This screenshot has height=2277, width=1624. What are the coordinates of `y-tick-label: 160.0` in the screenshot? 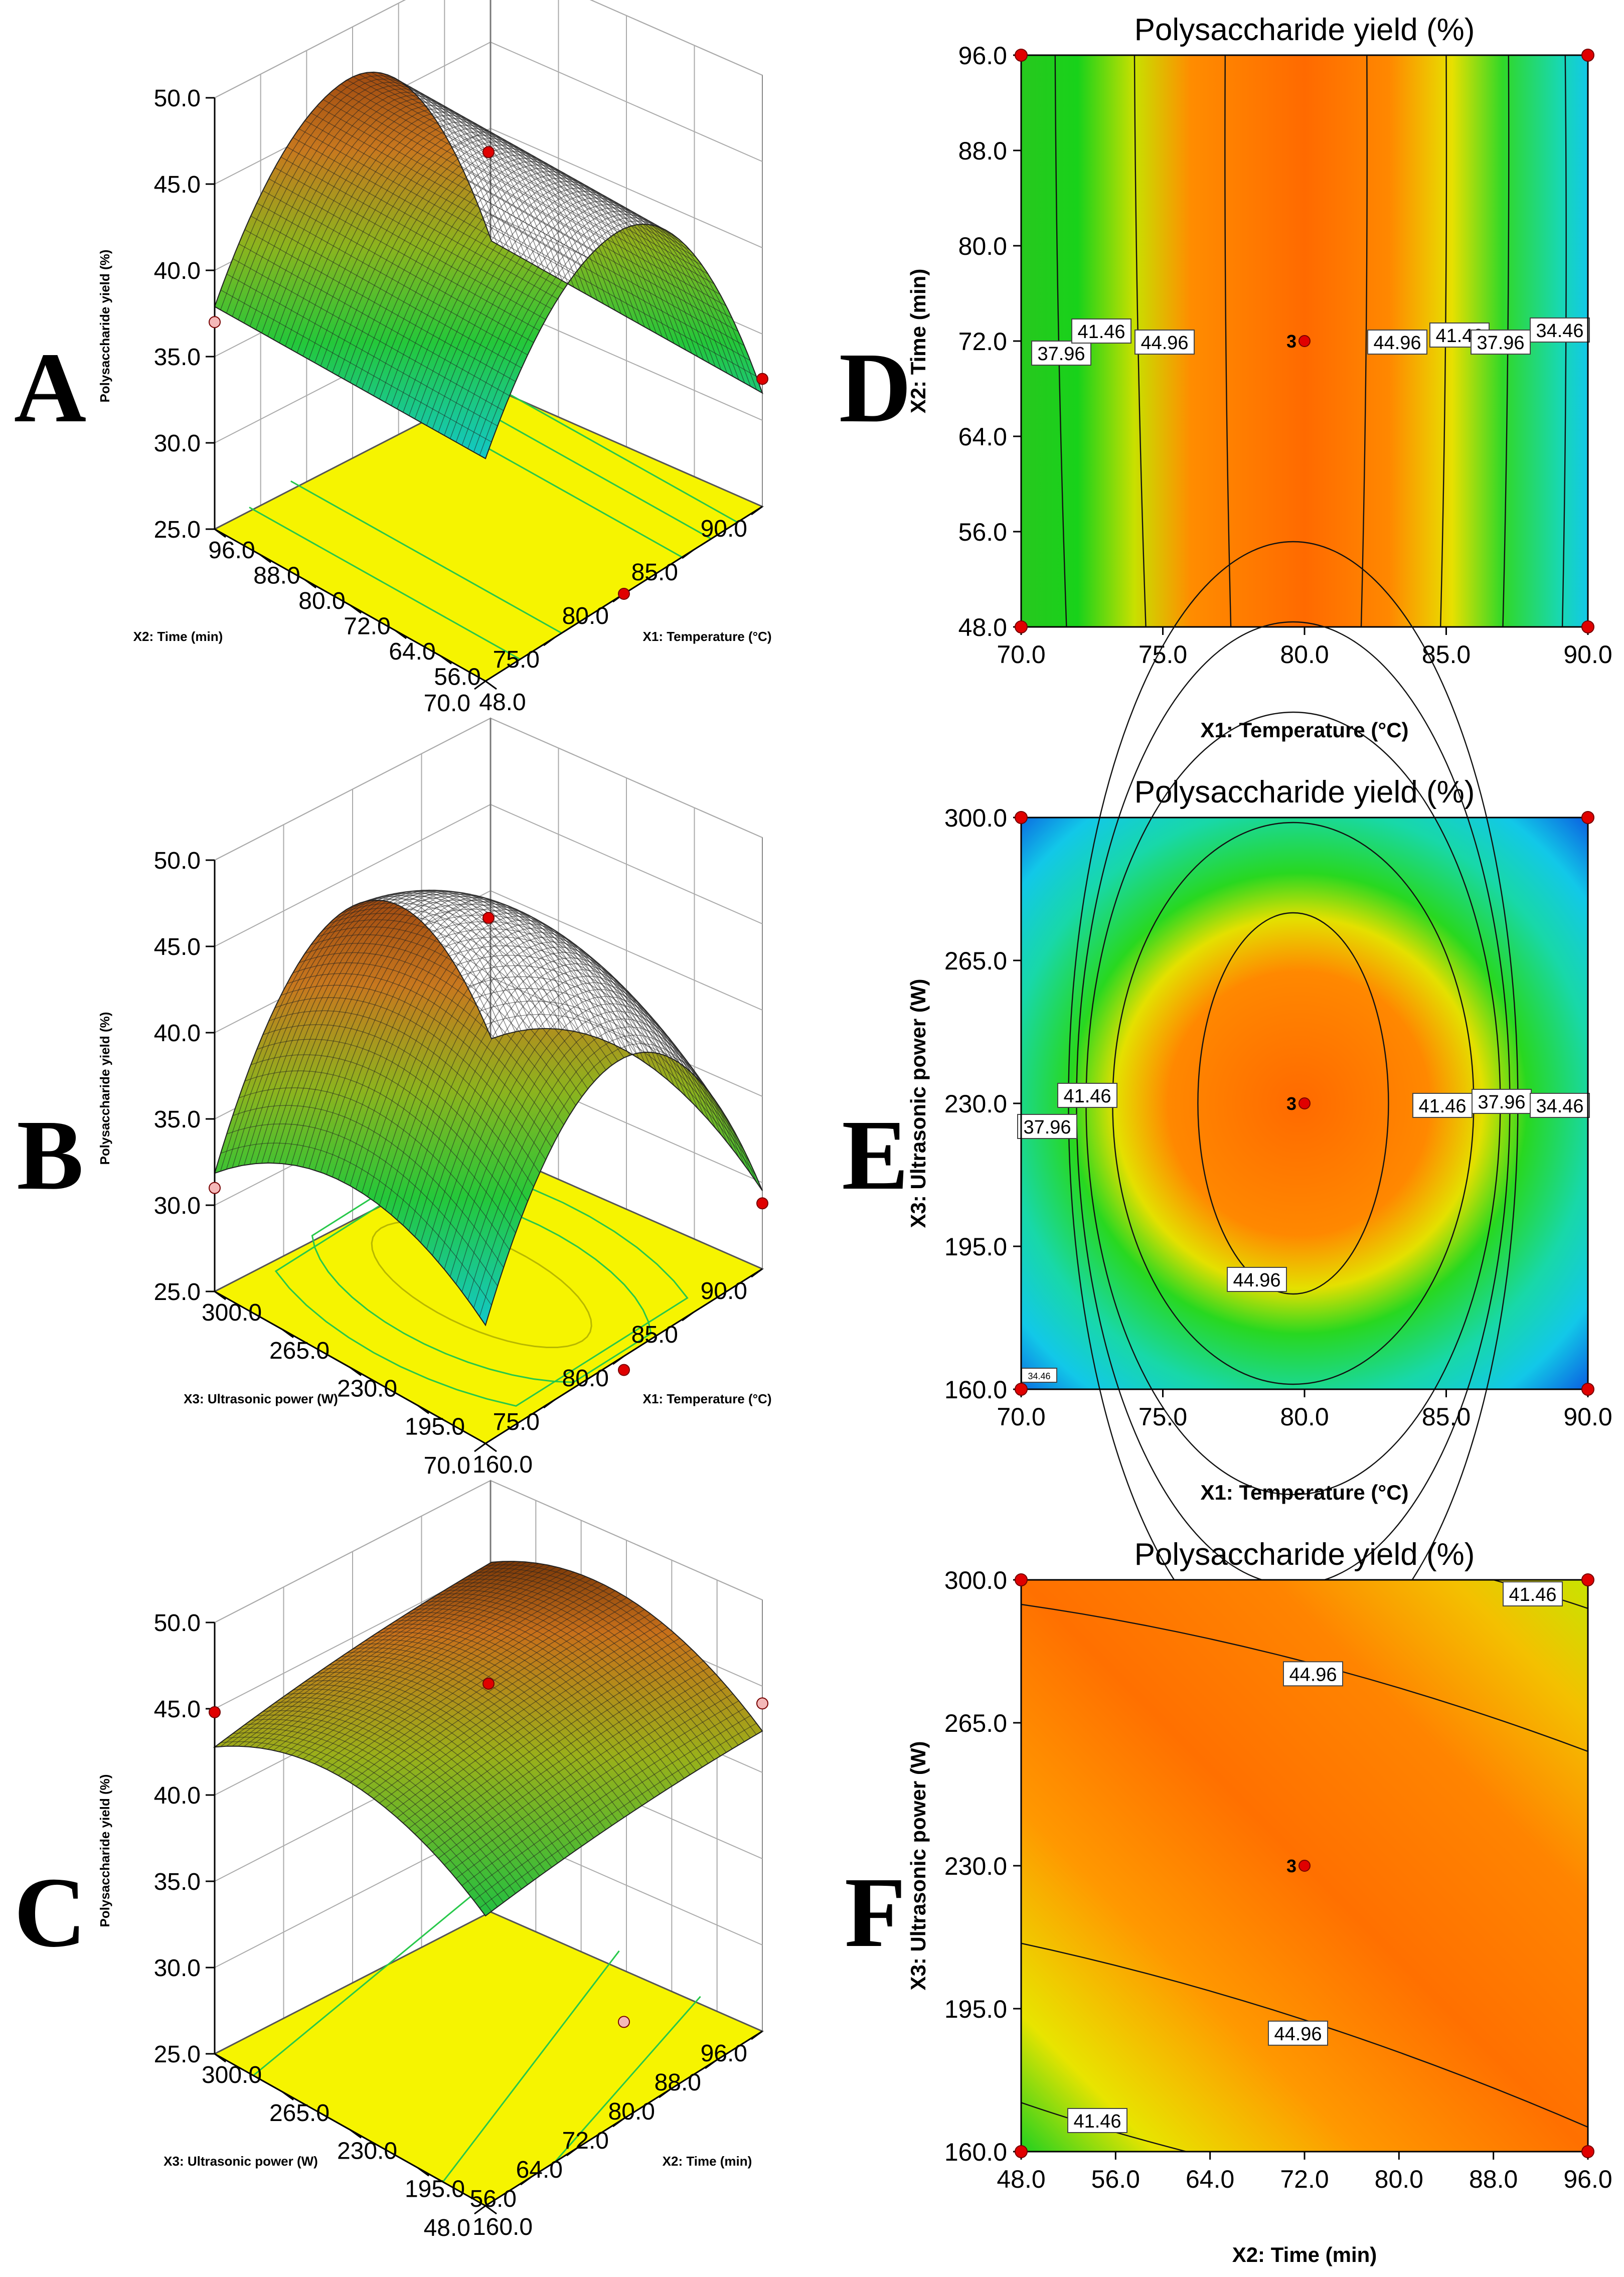 It's located at (975, 1390).